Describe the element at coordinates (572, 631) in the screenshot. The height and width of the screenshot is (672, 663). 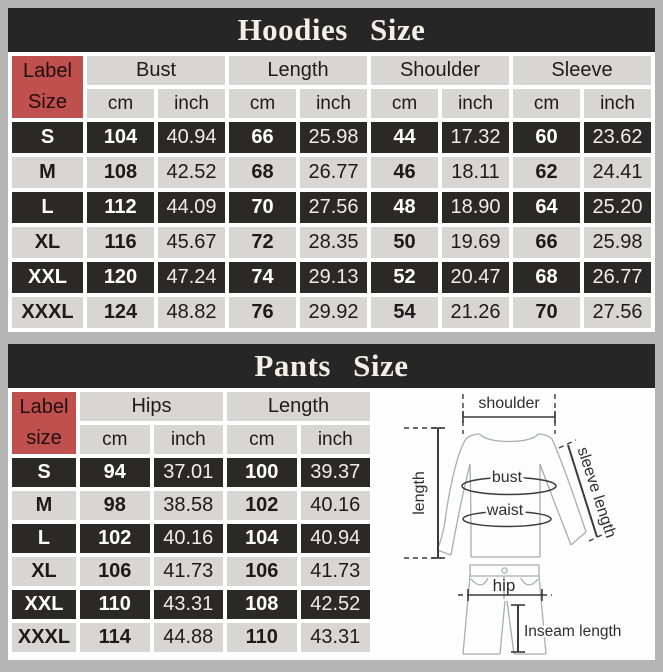
I see `inseam-length-label: Inseam length` at that location.